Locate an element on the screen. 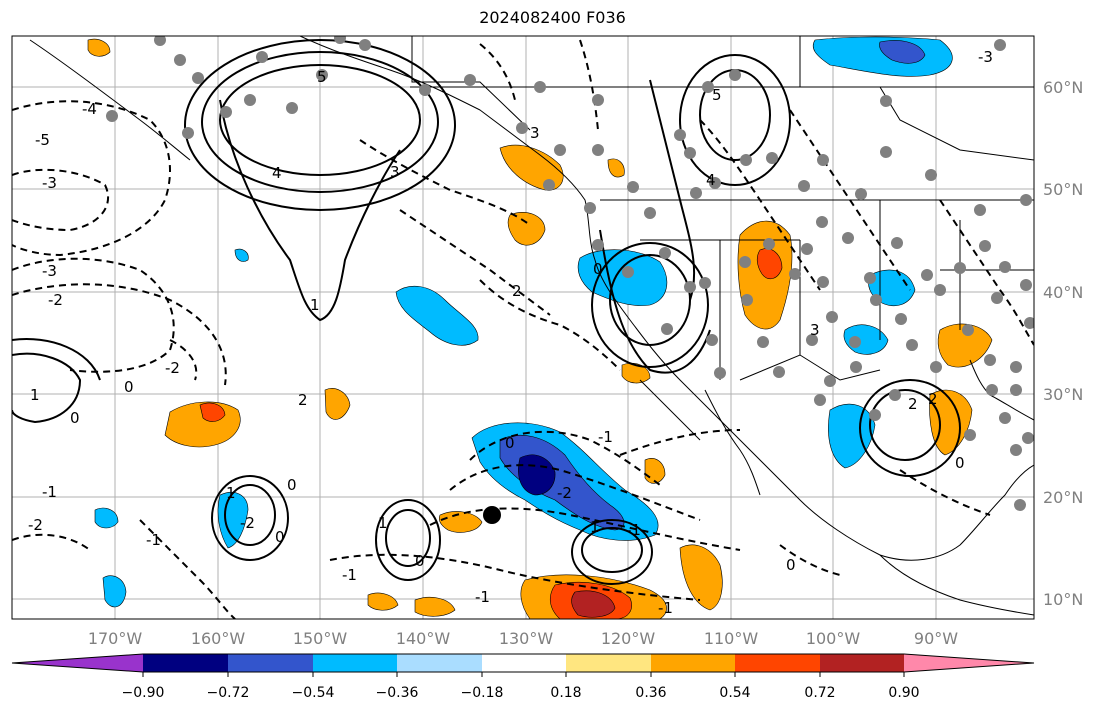  svg-text: 20°N is located at coordinates (1063, 497).